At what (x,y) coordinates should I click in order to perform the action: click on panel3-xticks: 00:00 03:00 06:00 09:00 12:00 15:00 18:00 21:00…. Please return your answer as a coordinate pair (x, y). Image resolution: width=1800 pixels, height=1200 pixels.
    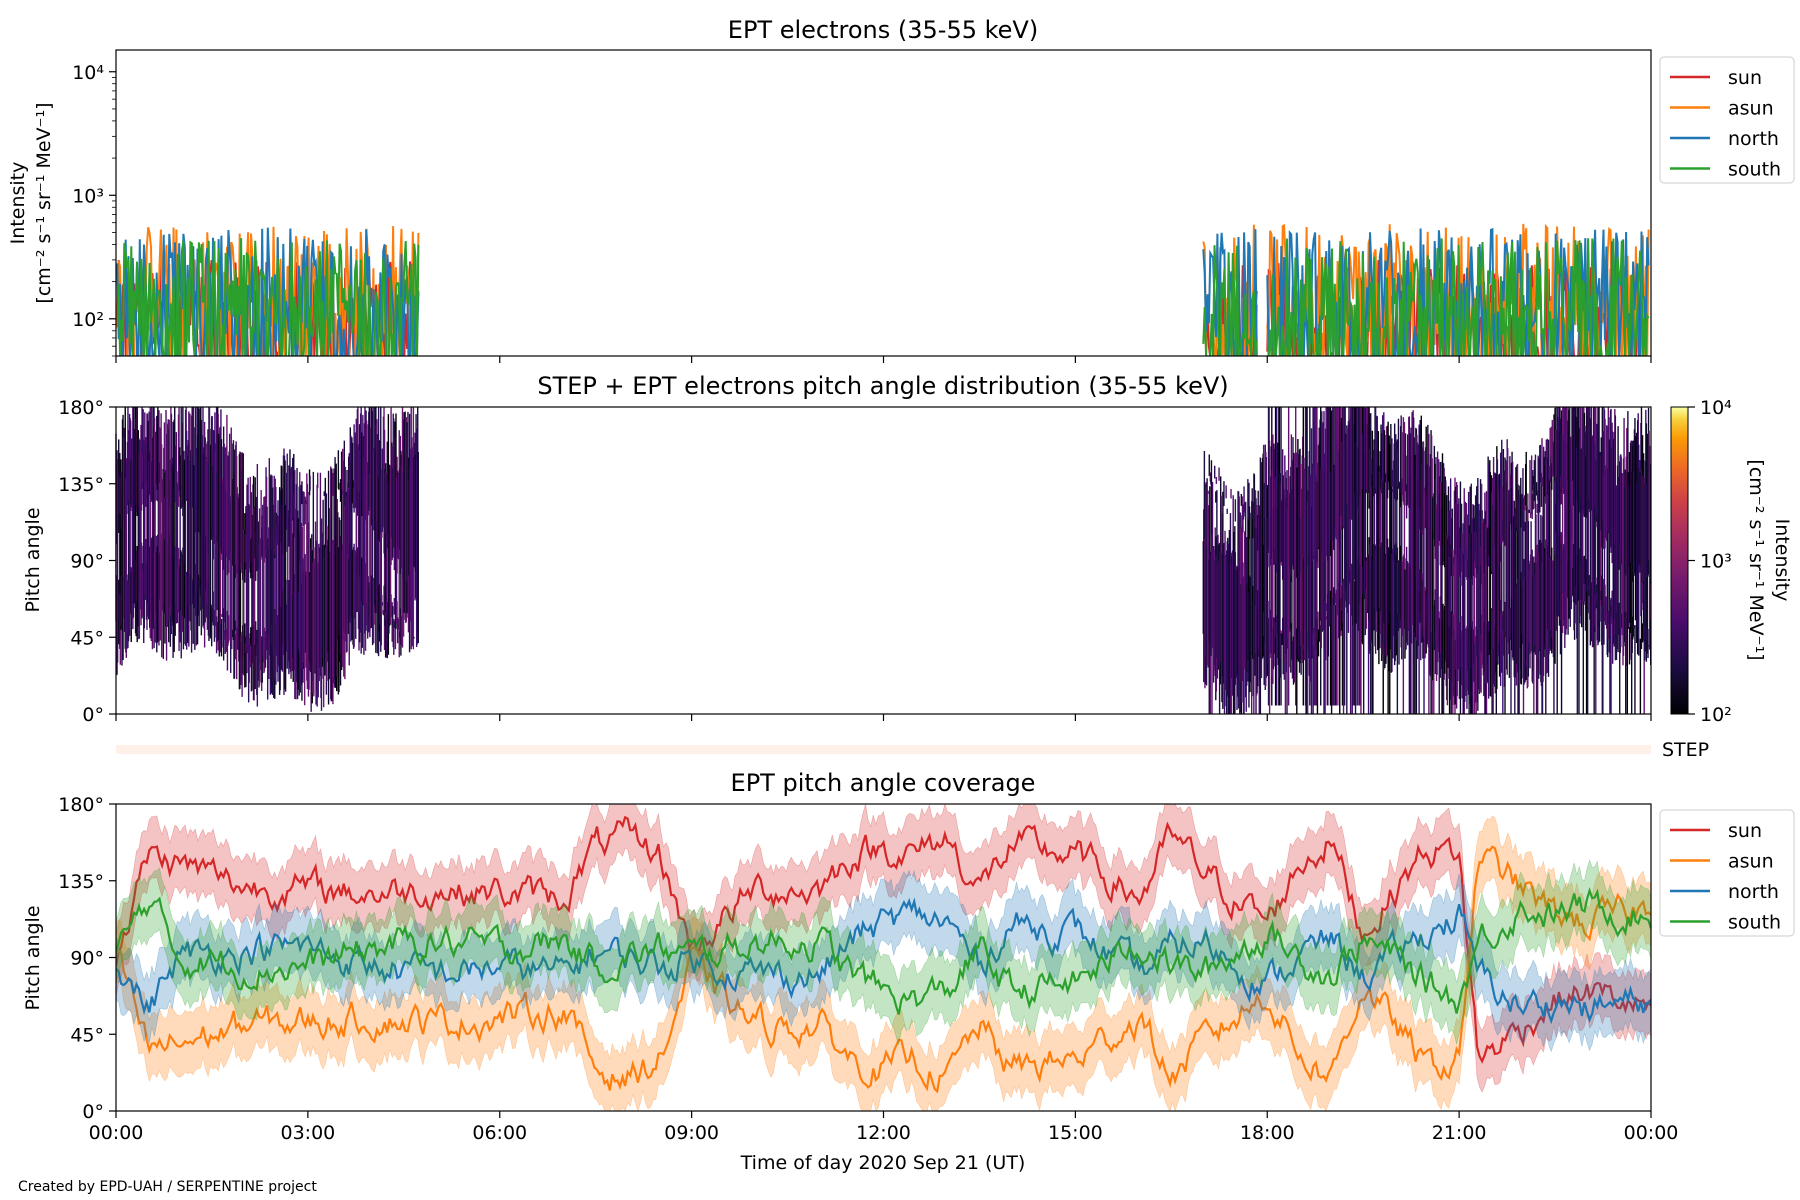
    Looking at the image, I should click on (884, 1127).